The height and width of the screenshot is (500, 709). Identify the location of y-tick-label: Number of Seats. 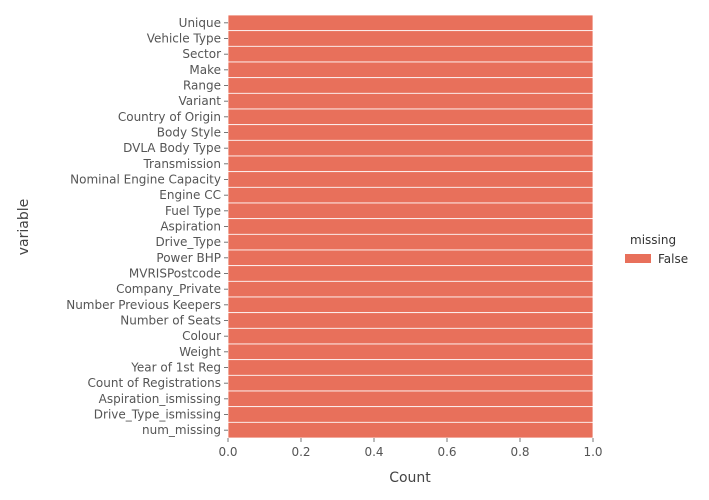
(170, 321).